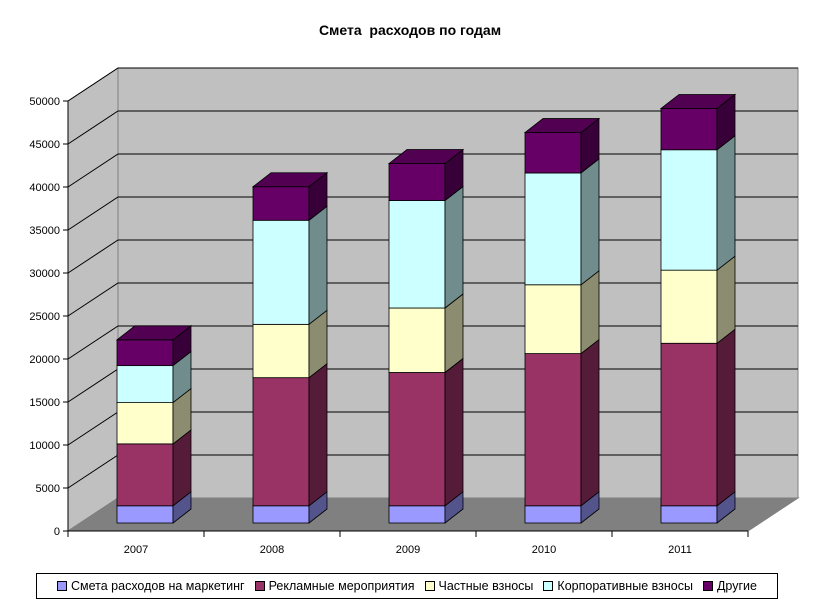 This screenshot has width=820, height=610. What do you see at coordinates (410, 30) in the screenshot?
I see `chart-title: Смета расходов по годам` at bounding box center [410, 30].